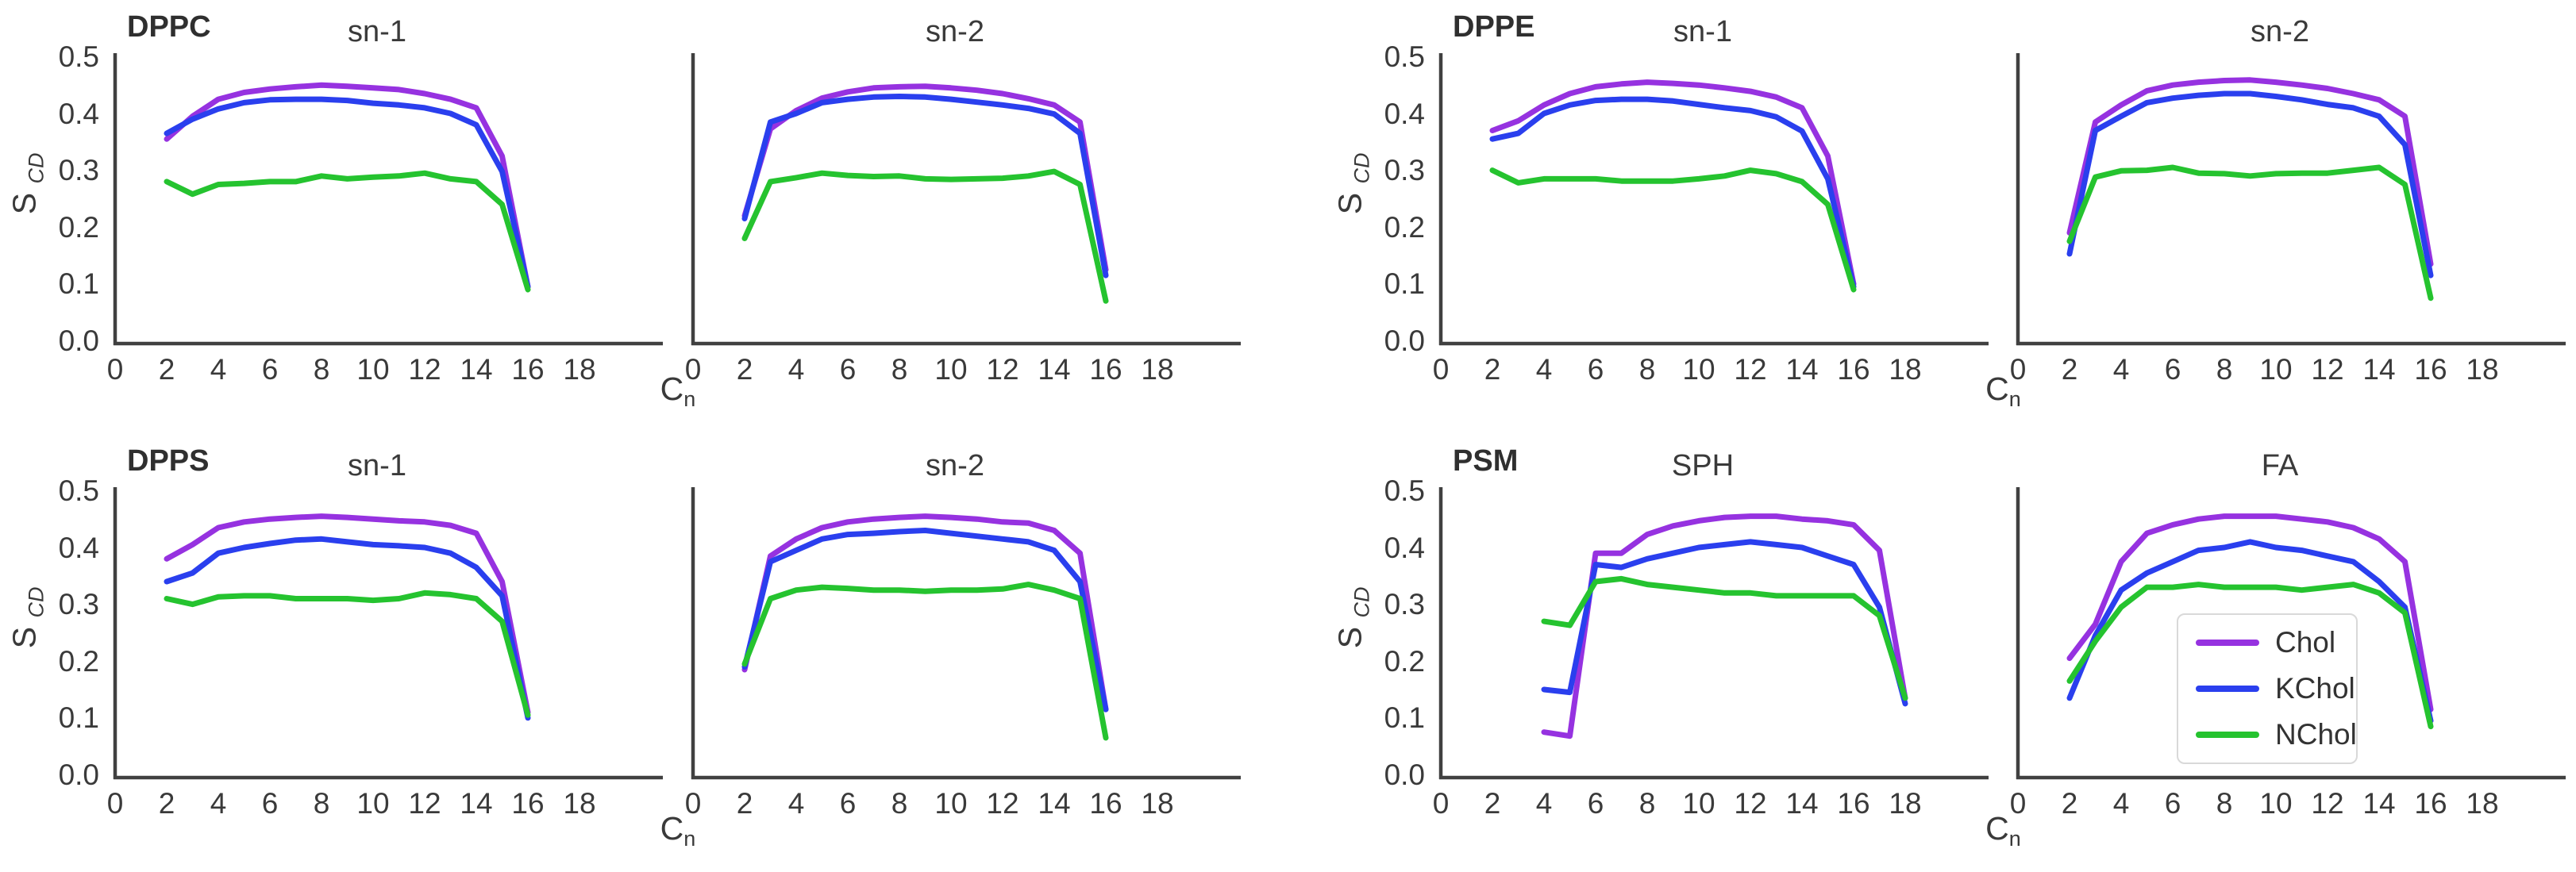  I want to click on legend-entry-chol: Chol, so click(2276, 642).